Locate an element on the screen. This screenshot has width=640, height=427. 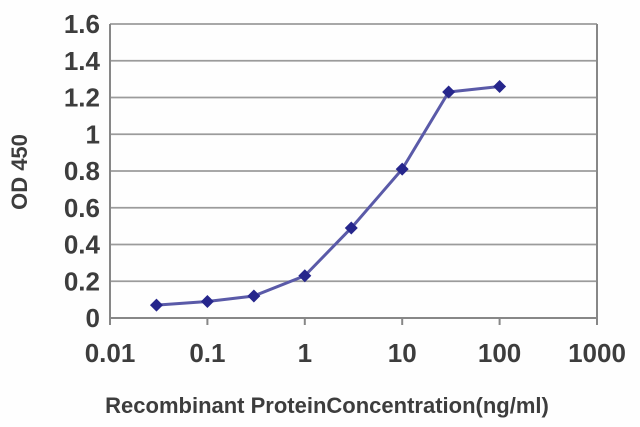
y-tick-label: 0.8 is located at coordinates (82, 171).